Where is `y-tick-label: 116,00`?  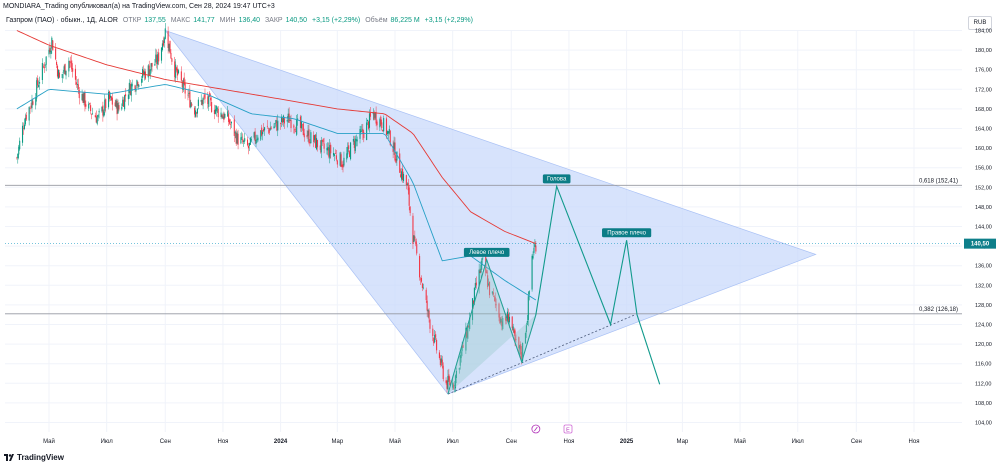
y-tick-label: 116,00 is located at coordinates (983, 365).